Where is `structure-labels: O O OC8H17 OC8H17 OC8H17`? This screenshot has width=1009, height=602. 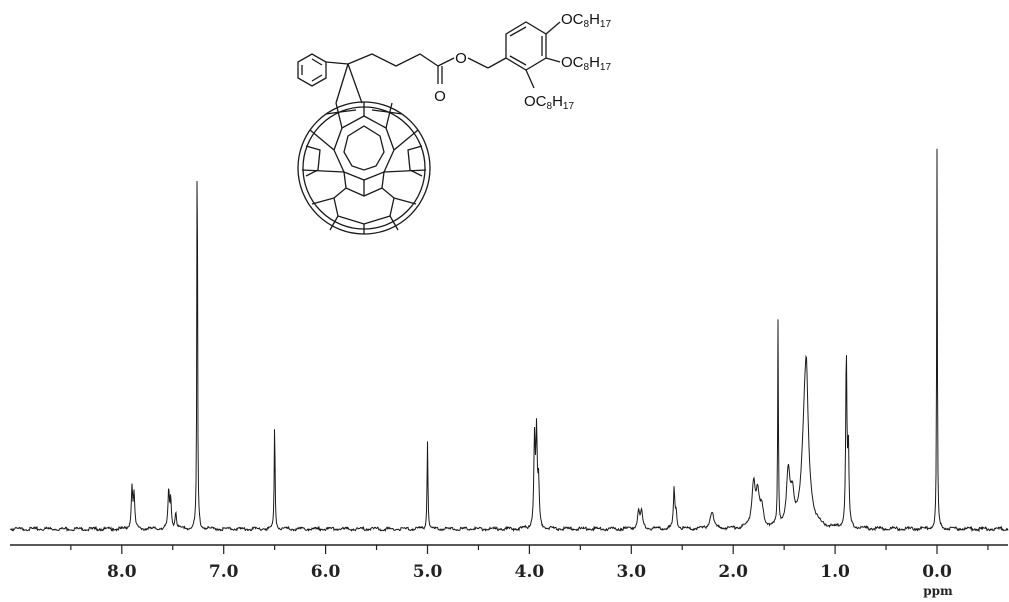
structure-labels: O O OC8H17 OC8H17 OC8H17 is located at coordinates (522, 61).